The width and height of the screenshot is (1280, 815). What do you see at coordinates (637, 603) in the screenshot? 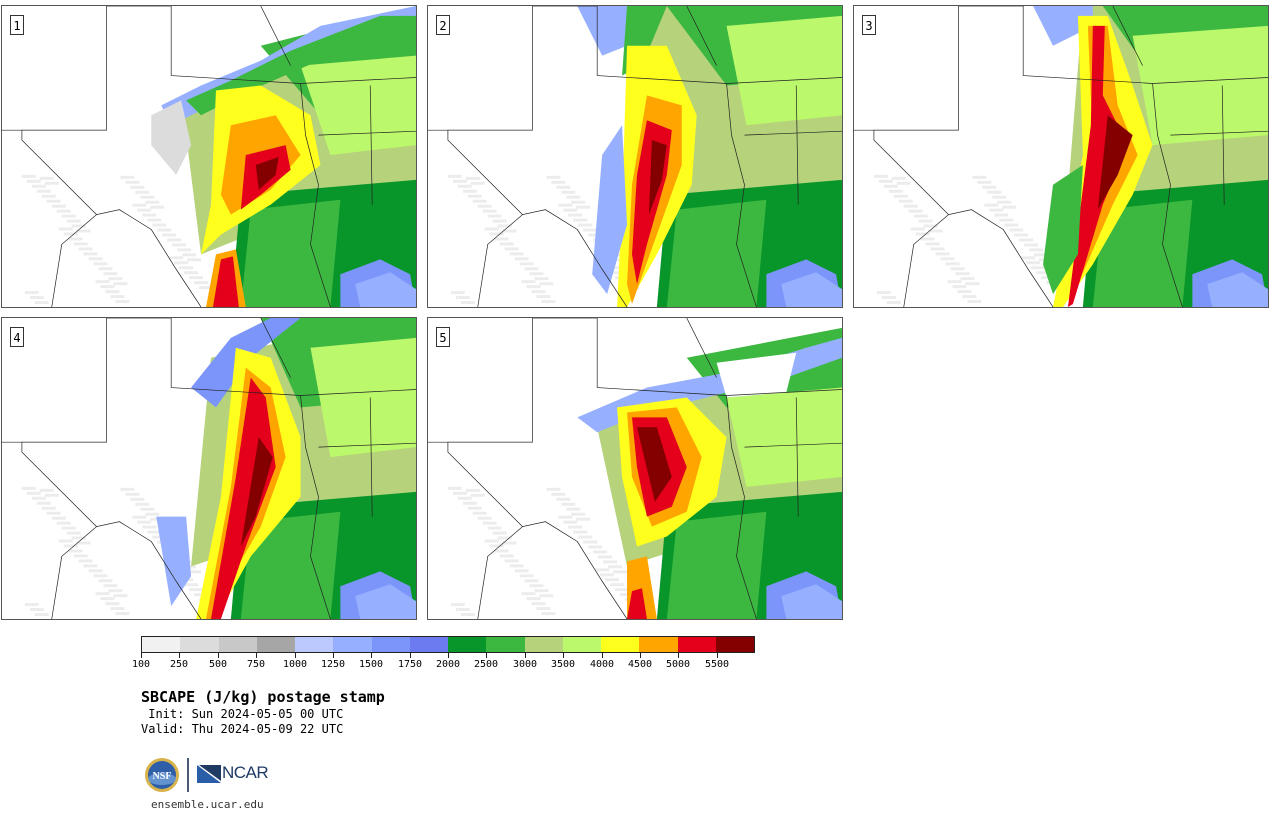
I see `southern-red` at bounding box center [637, 603].